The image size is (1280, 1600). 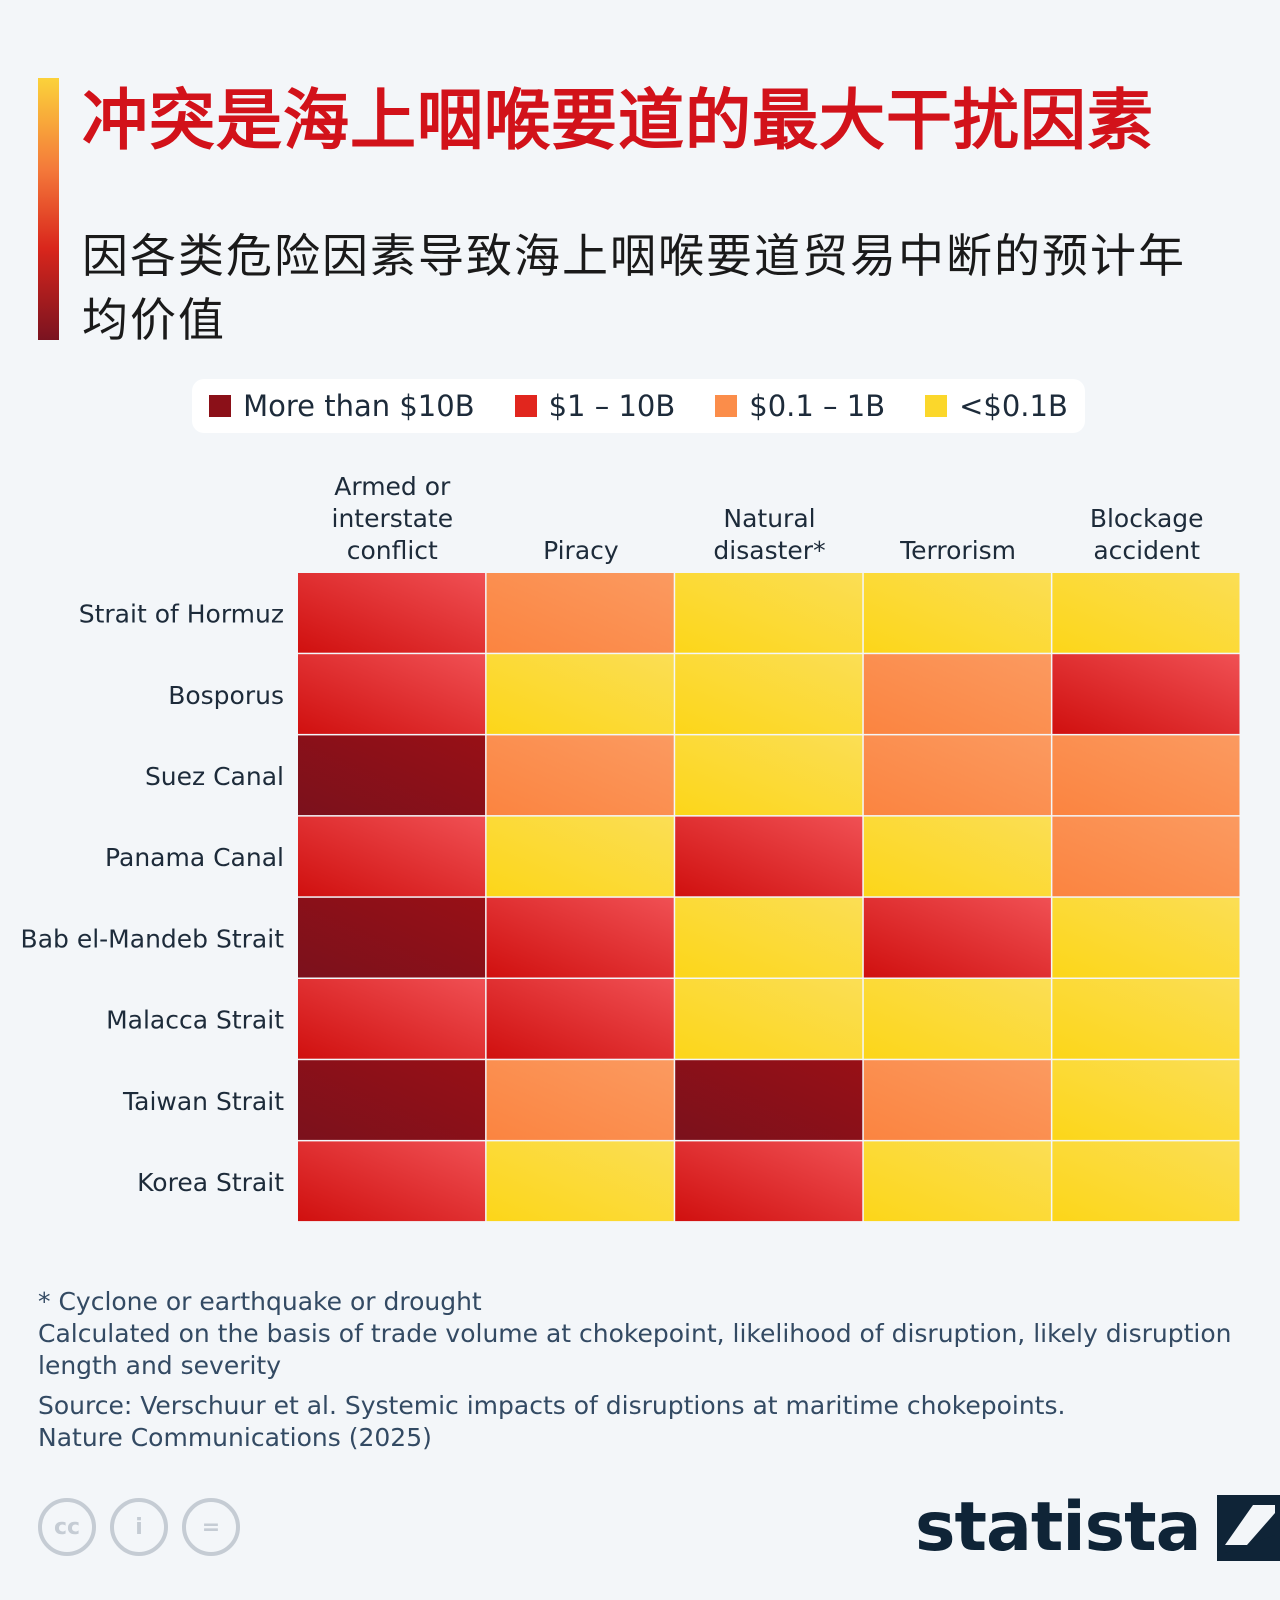 I want to click on legend-label: <$0.1B, so click(x=1013, y=406).